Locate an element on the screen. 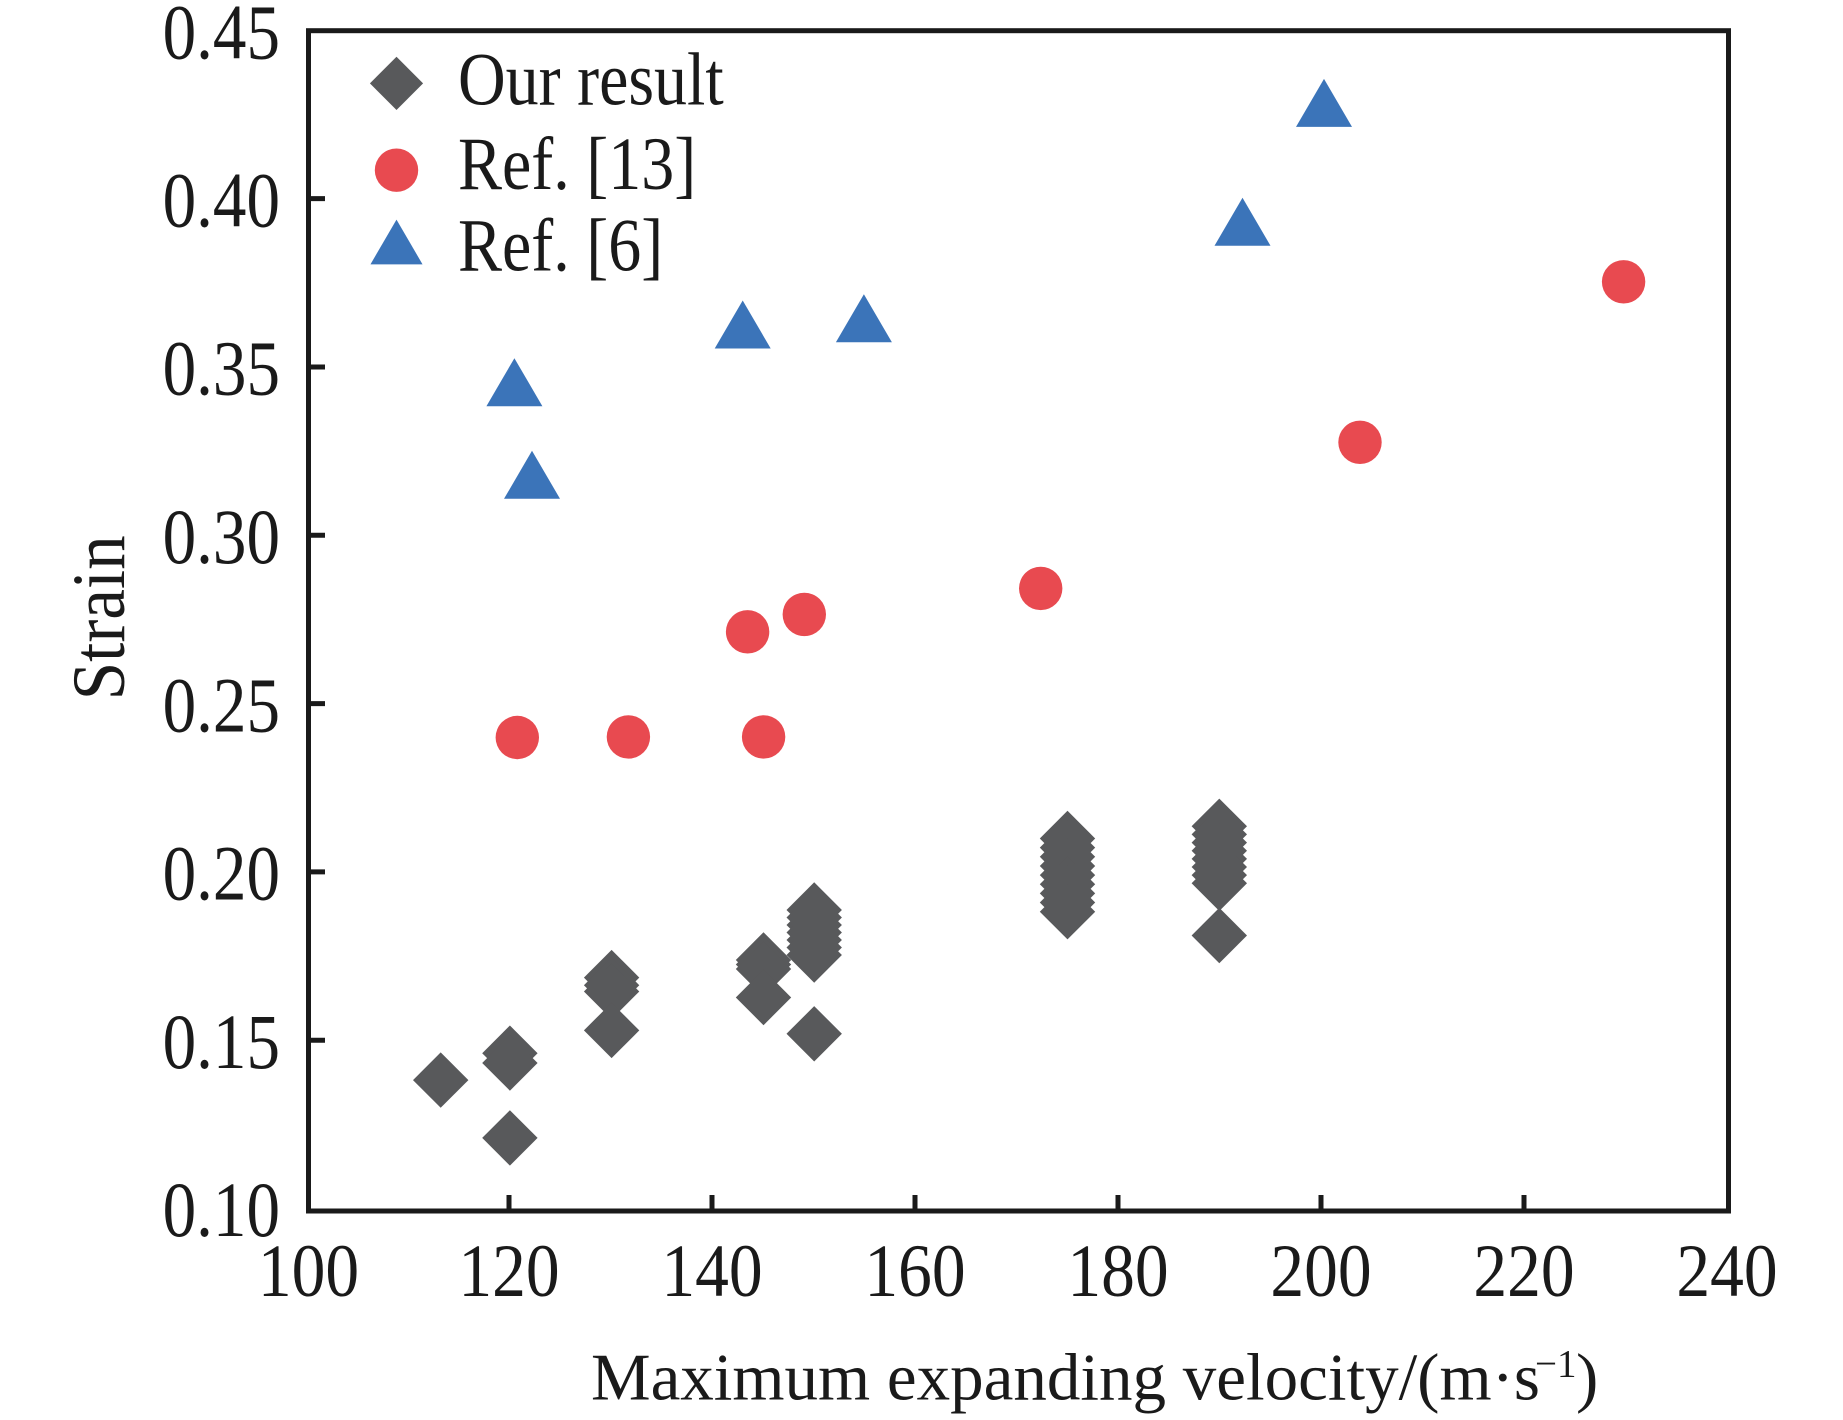 The width and height of the screenshot is (1843, 1420). svg-text: Our result is located at coordinates (591, 80).